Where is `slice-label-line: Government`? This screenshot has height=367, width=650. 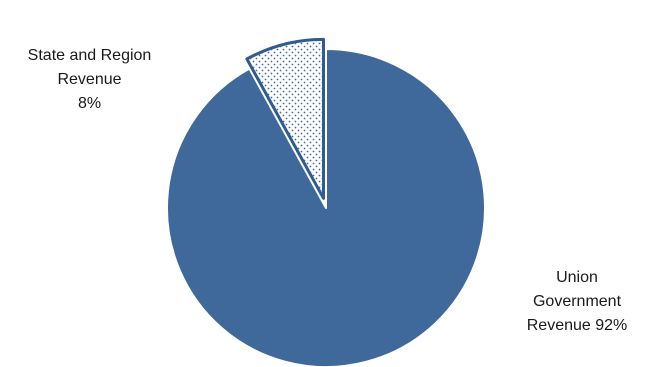
slice-label-line: Government is located at coordinates (577, 301).